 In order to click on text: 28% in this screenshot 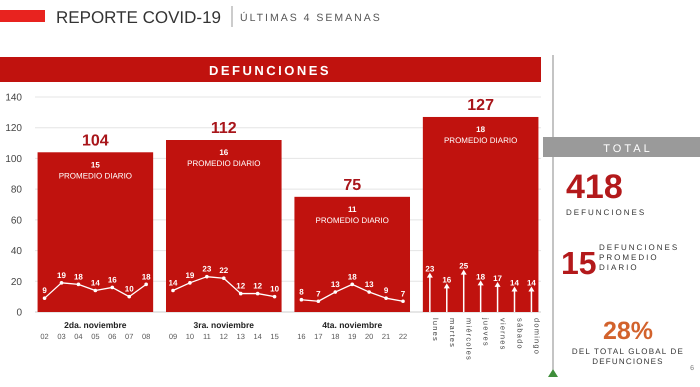, I will do `click(628, 331)`.